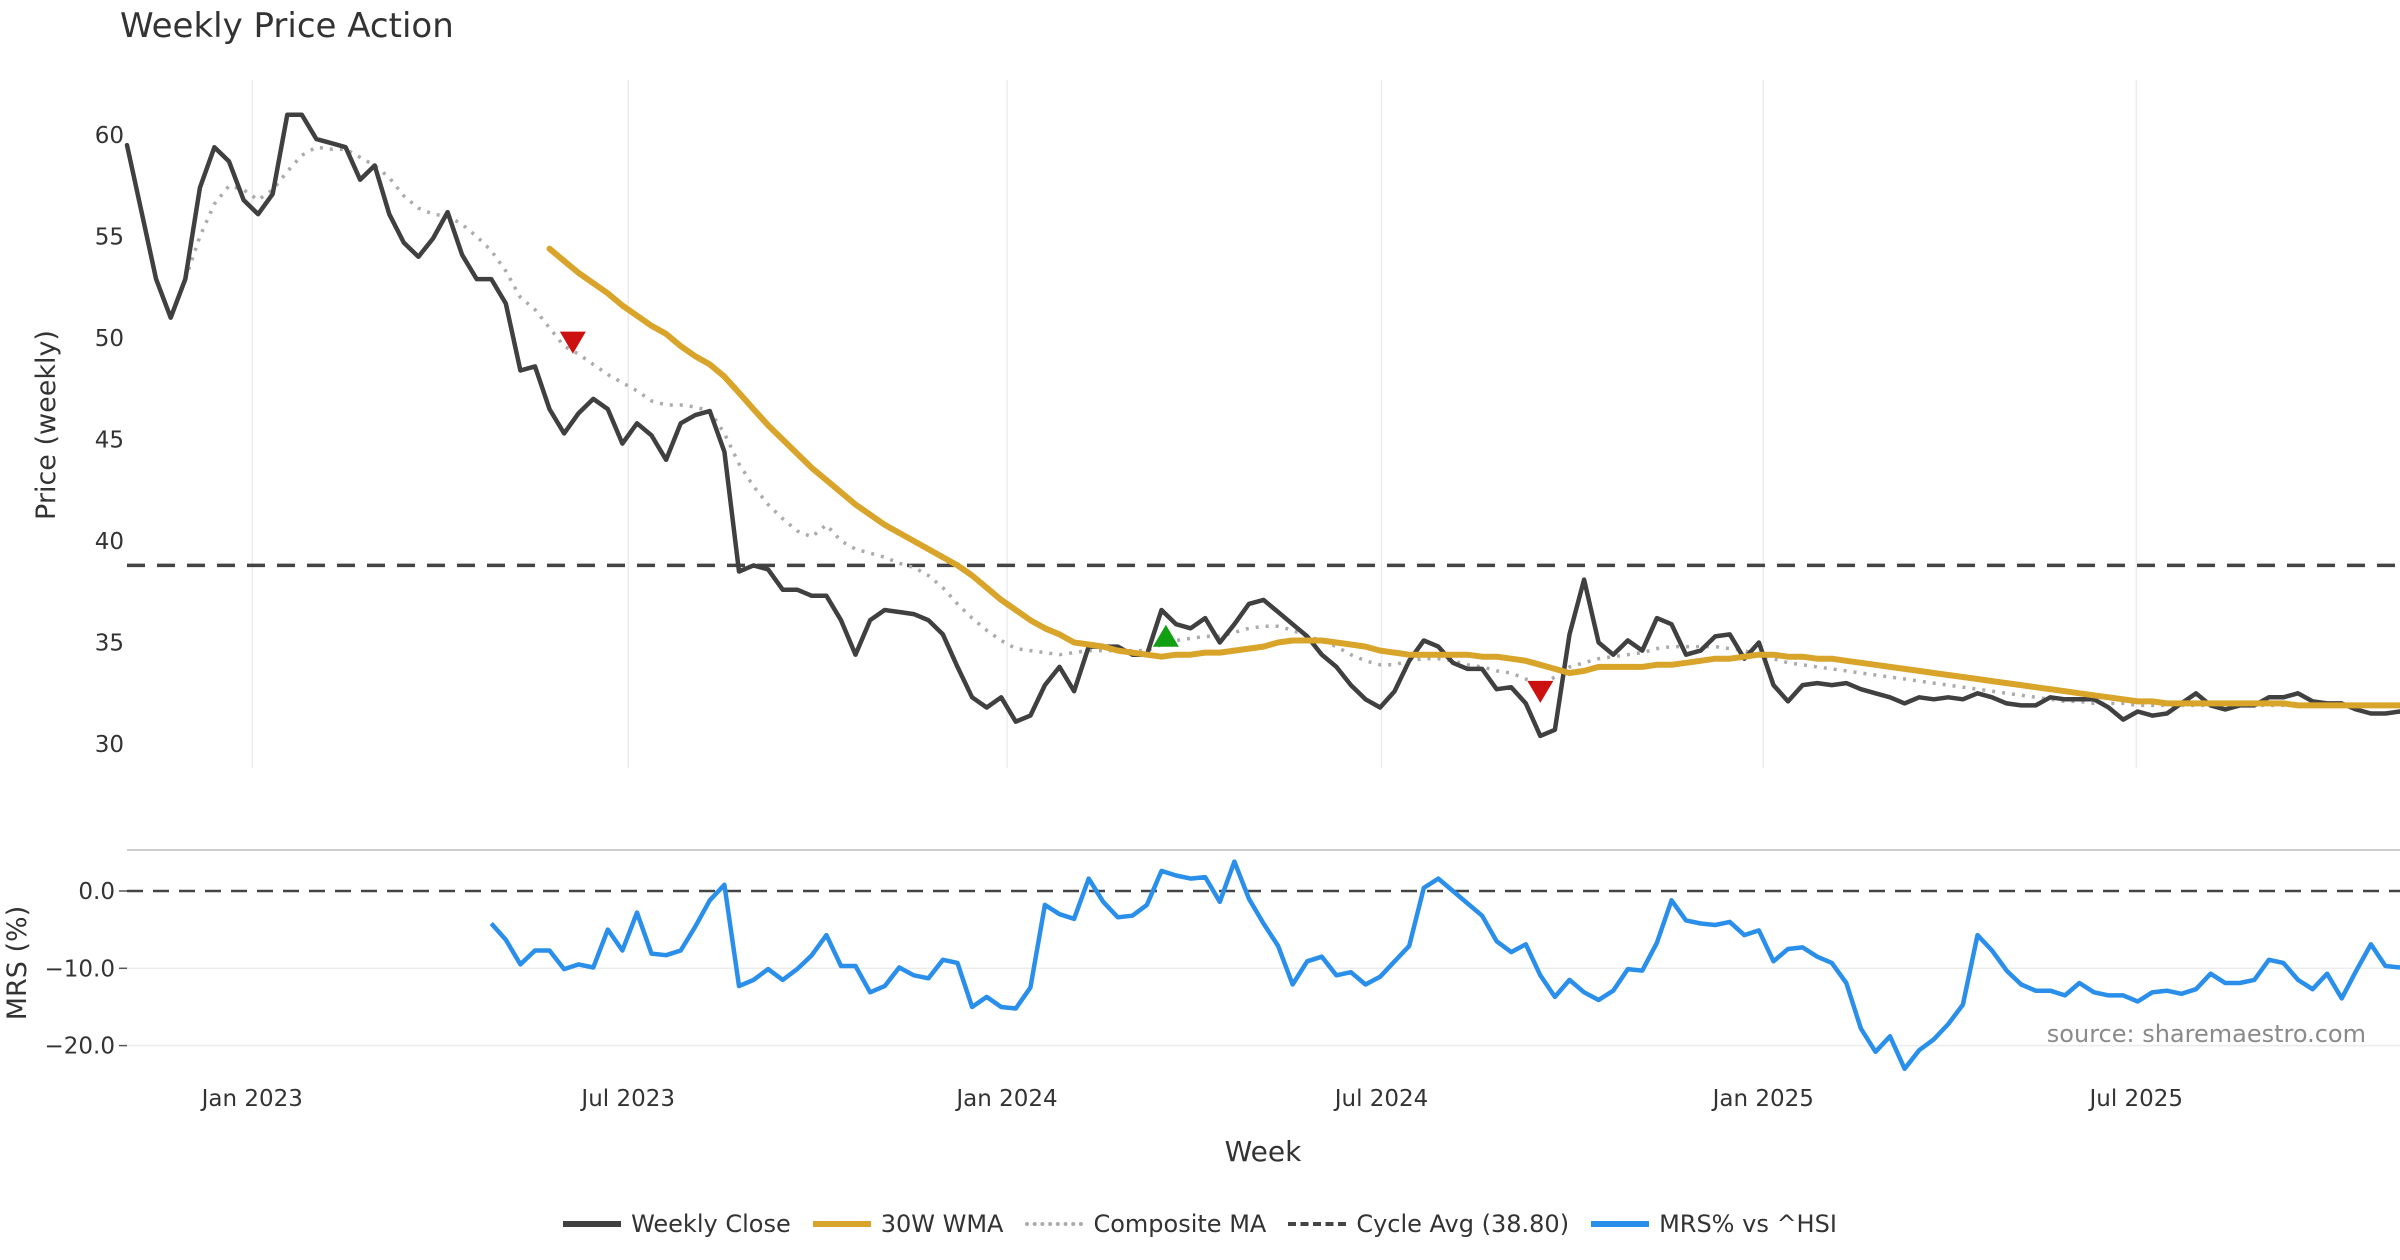  Describe the element at coordinates (109, 339) in the screenshot. I see `y-tick-label: 50` at that location.